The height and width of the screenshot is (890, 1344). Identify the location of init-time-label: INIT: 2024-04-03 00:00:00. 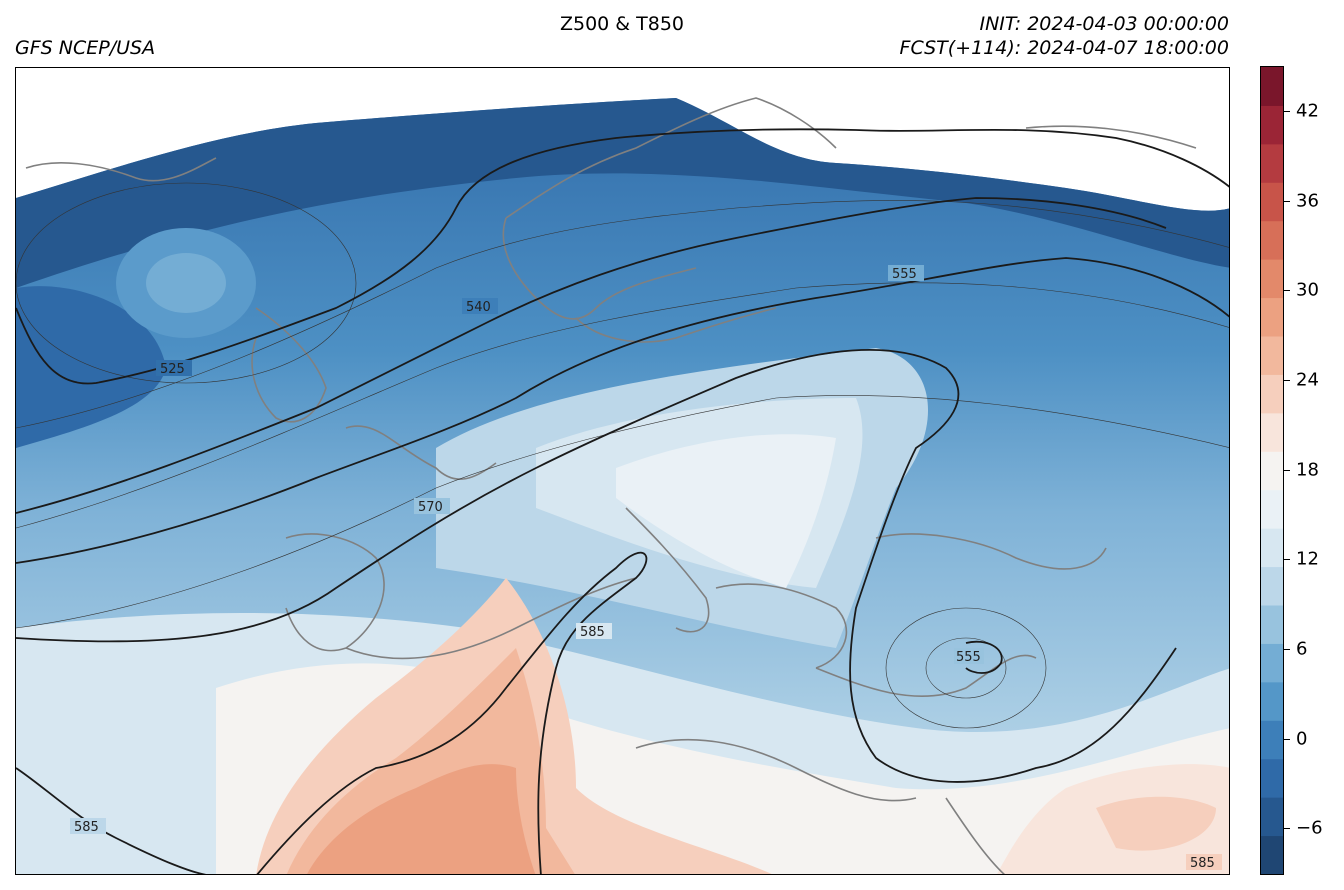
(1104, 24).